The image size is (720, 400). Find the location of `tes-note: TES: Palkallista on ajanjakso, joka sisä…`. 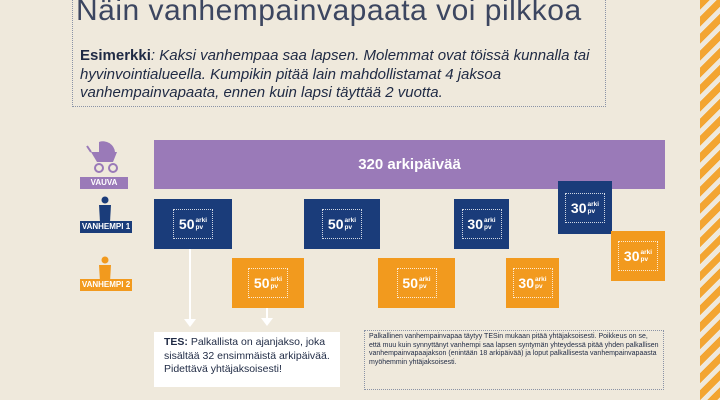

tes-note: TES: Palkallista on ajanjakso, joka sisä… is located at coordinates (247, 359).